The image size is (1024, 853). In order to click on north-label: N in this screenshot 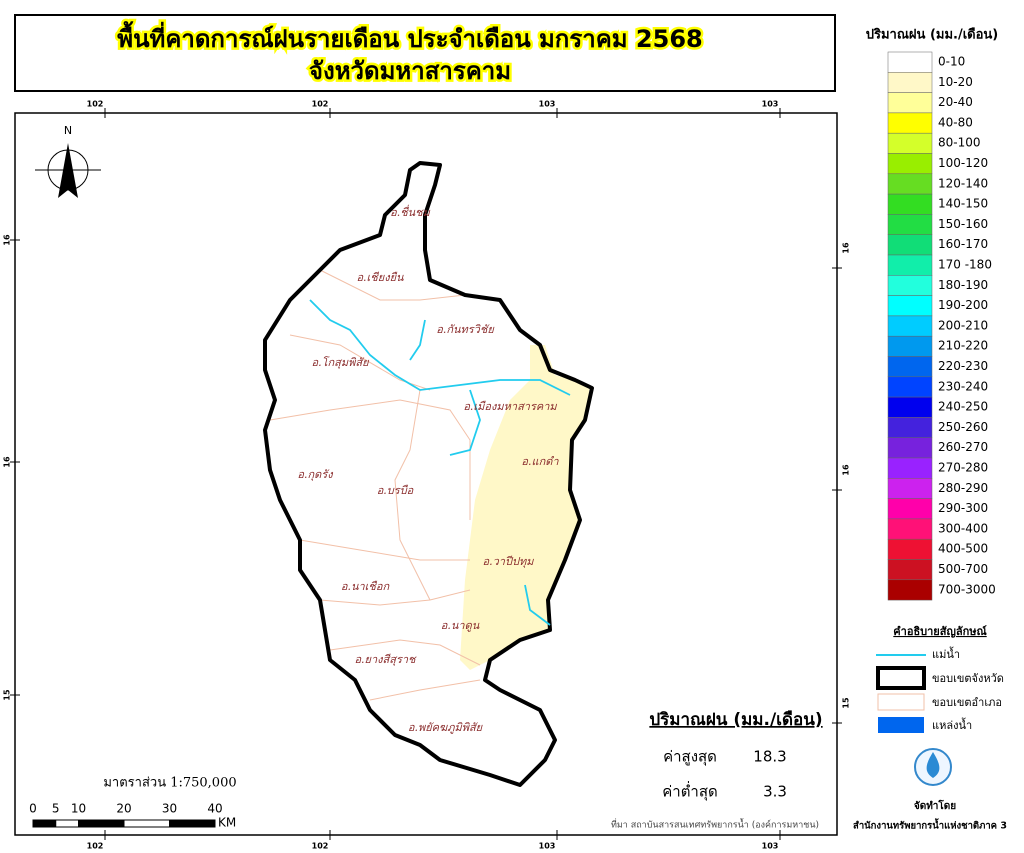, I will do `click(68, 130)`.